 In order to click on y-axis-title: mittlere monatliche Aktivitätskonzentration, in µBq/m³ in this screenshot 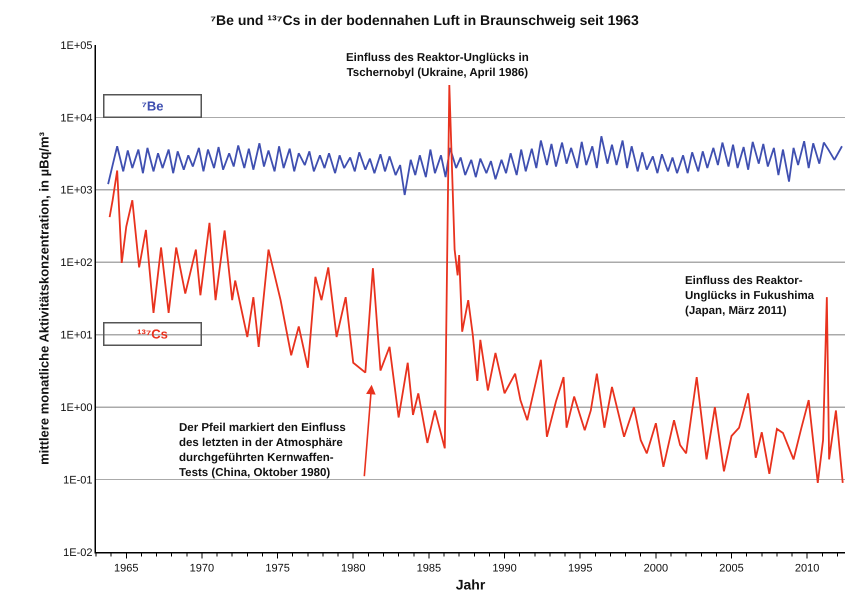, I will do `click(44, 298)`.